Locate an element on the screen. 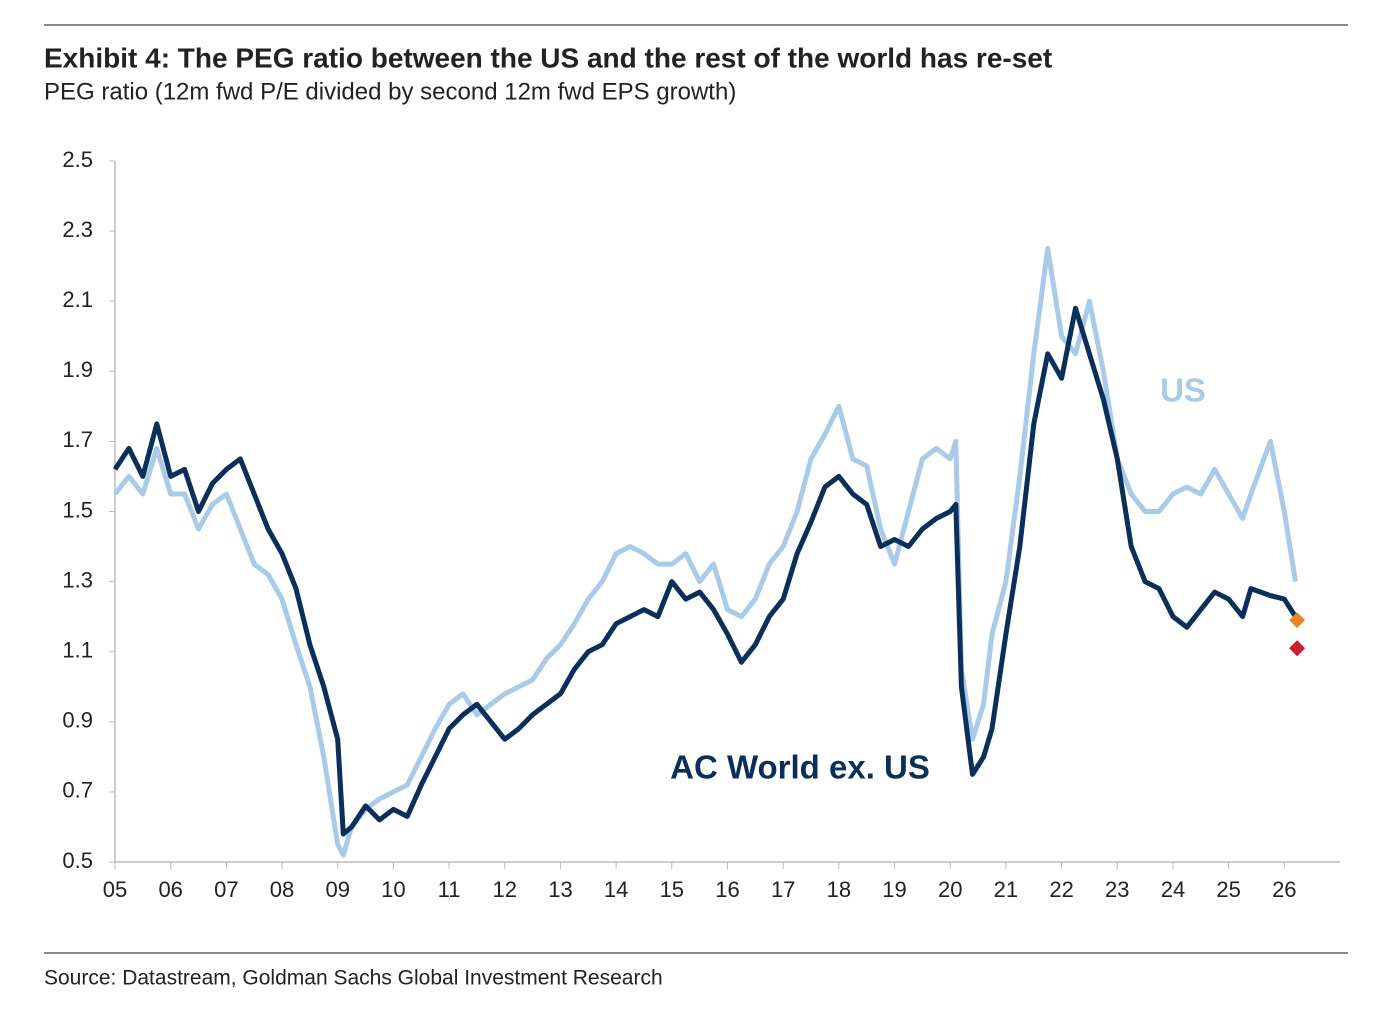 Image resolution: width=1400 pixels, height=1010 pixels. x-tick-label: 13 is located at coordinates (560, 889).